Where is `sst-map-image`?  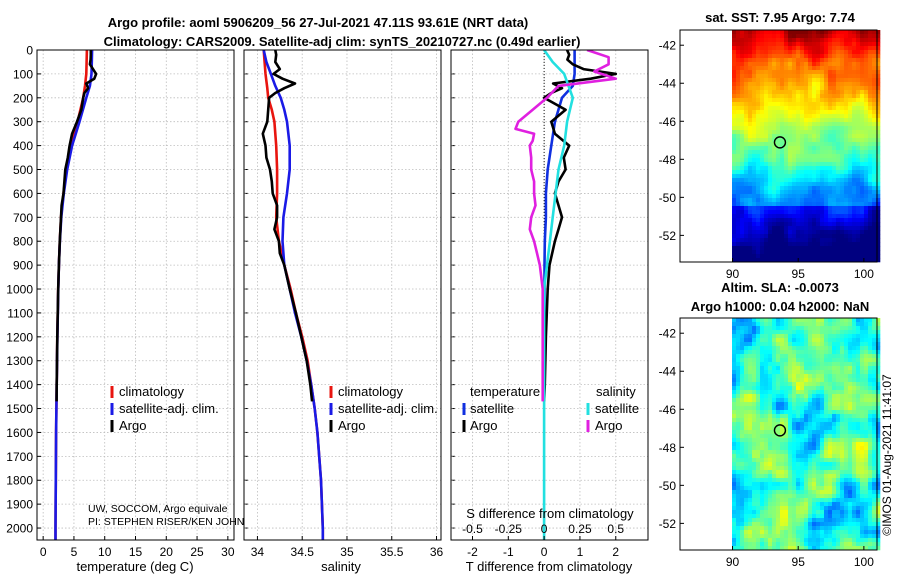 sst-map-image is located at coordinates (806, 146).